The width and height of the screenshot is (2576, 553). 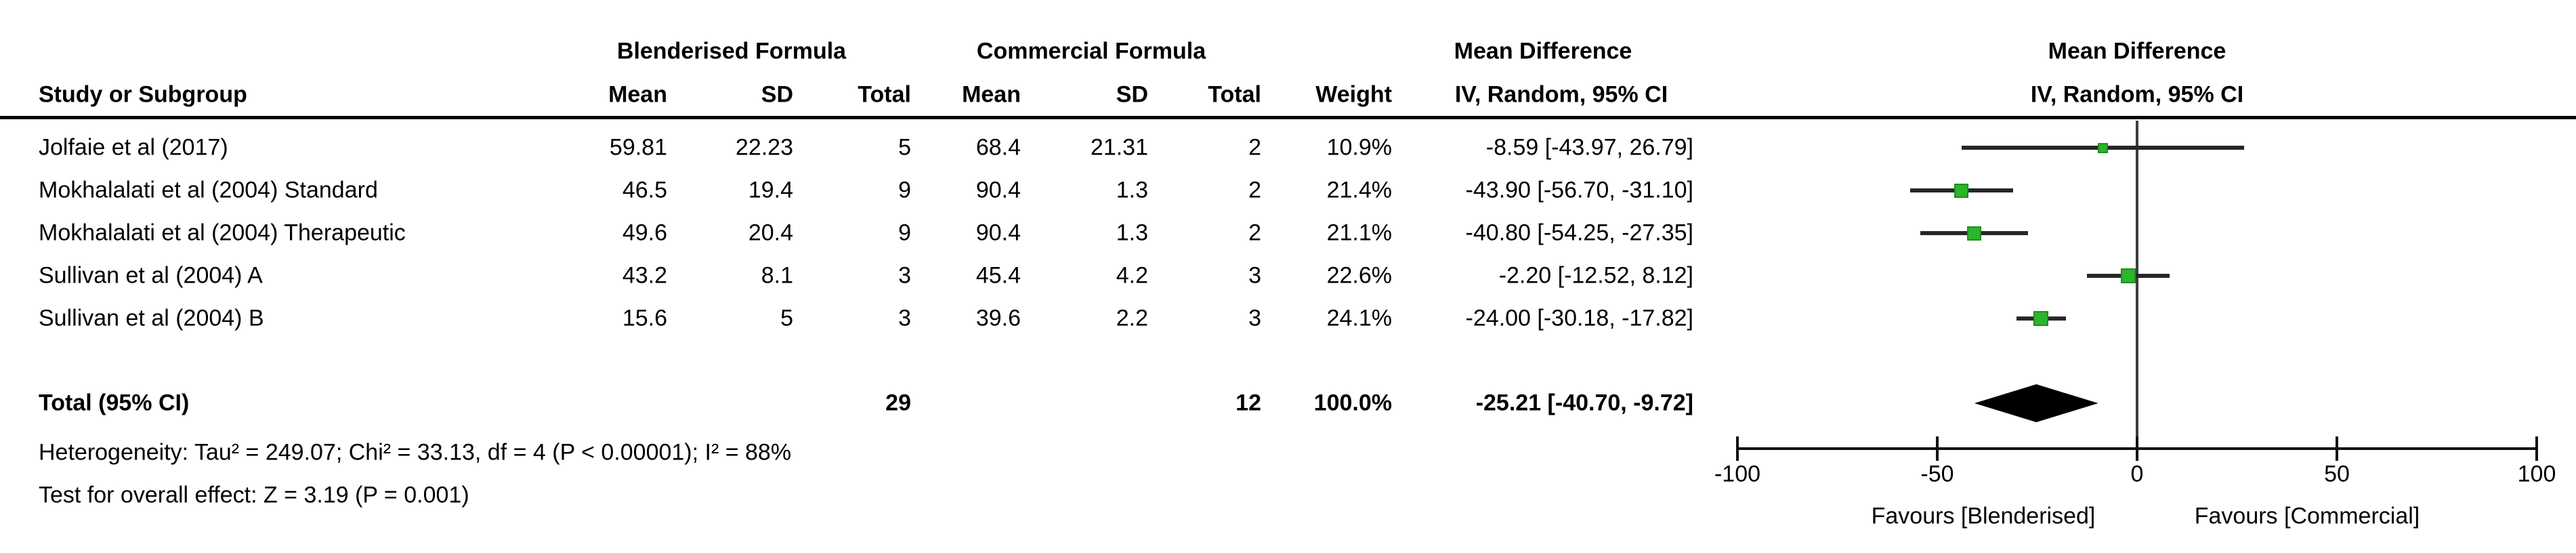 I want to click on ci-cell: -43.90 [-56.70, -31.10], so click(x=1579, y=190).